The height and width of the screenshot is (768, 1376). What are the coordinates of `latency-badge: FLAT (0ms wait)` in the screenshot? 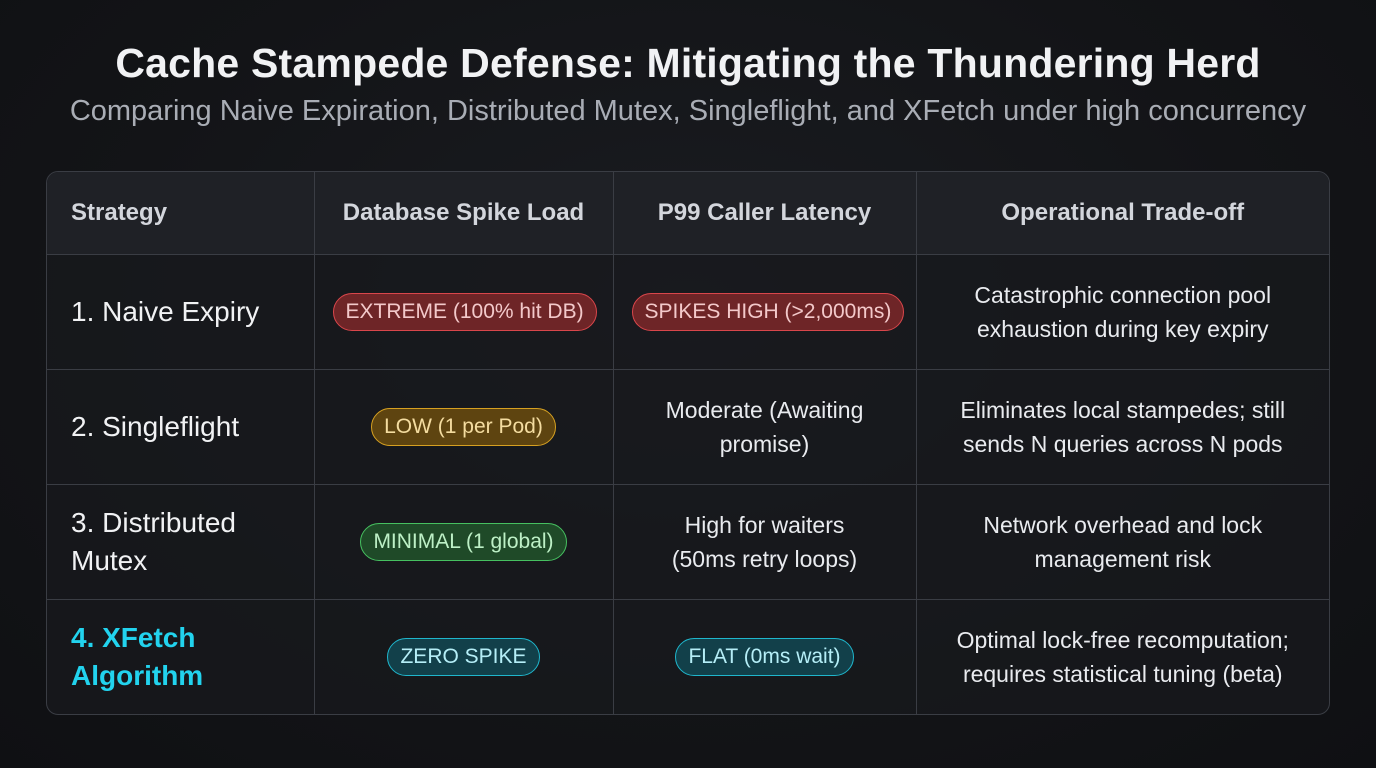 It's located at (764, 656).